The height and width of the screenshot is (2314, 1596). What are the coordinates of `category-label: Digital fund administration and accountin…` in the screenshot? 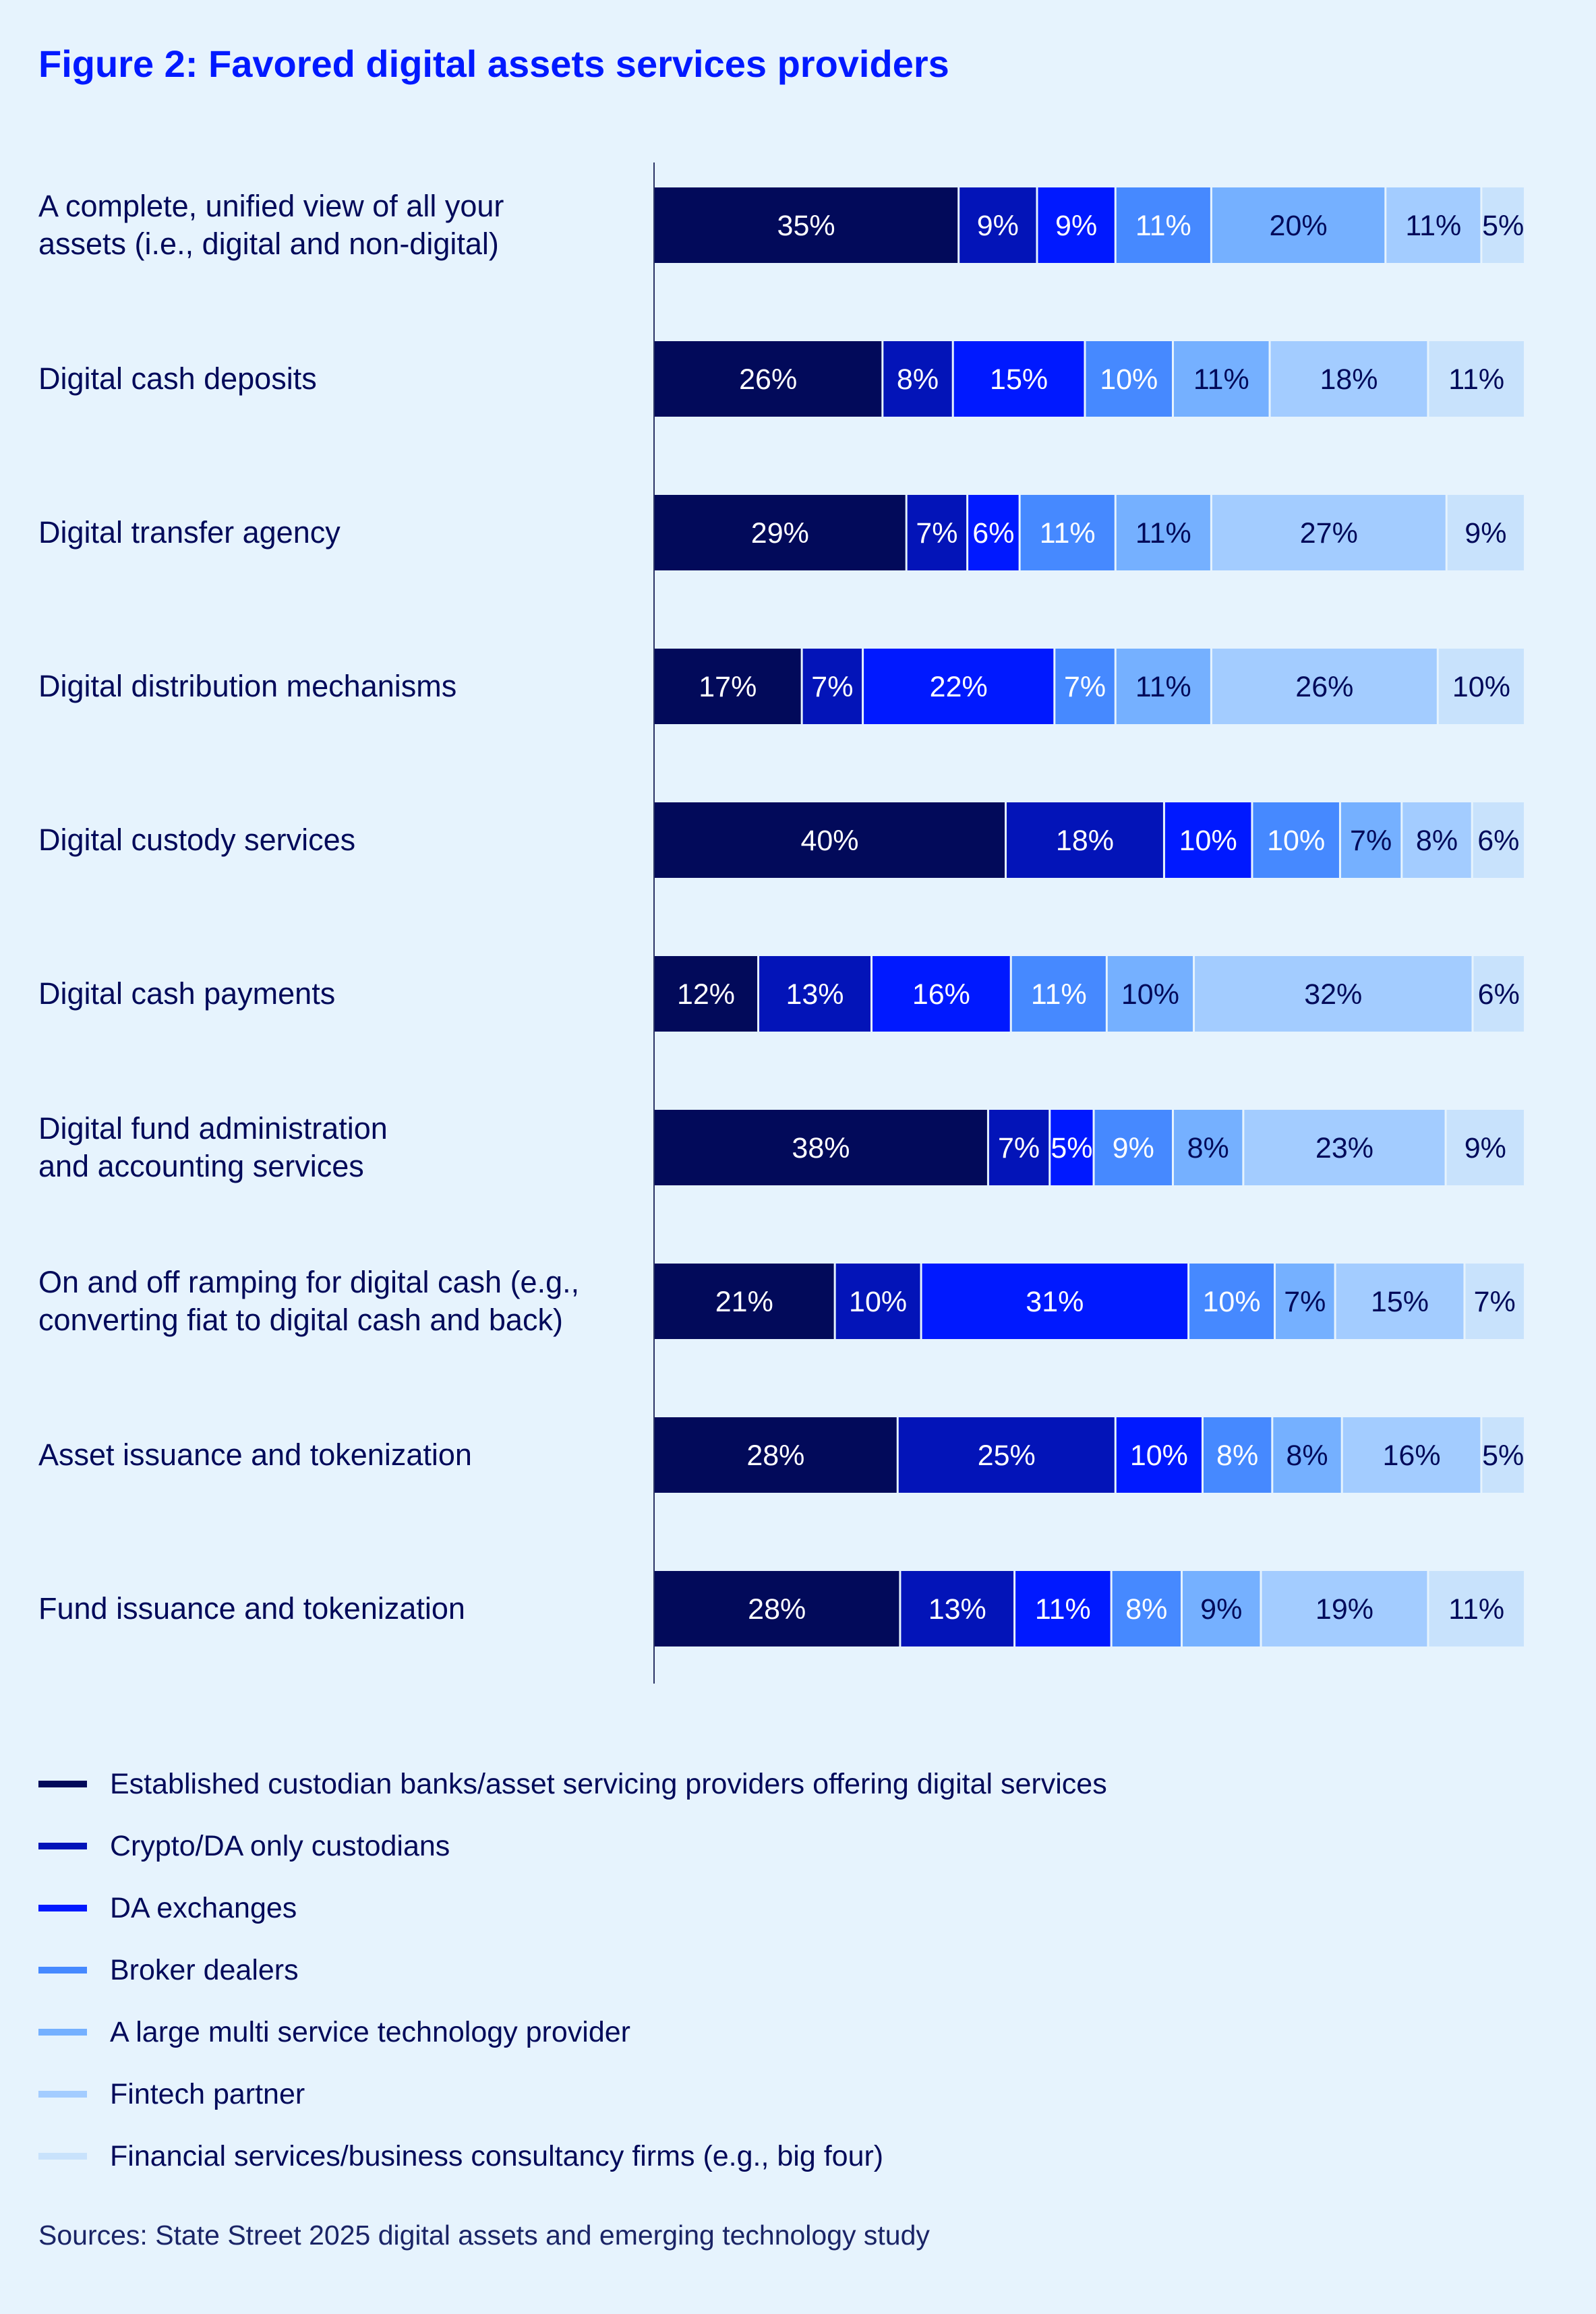 It's located at (335, 1147).